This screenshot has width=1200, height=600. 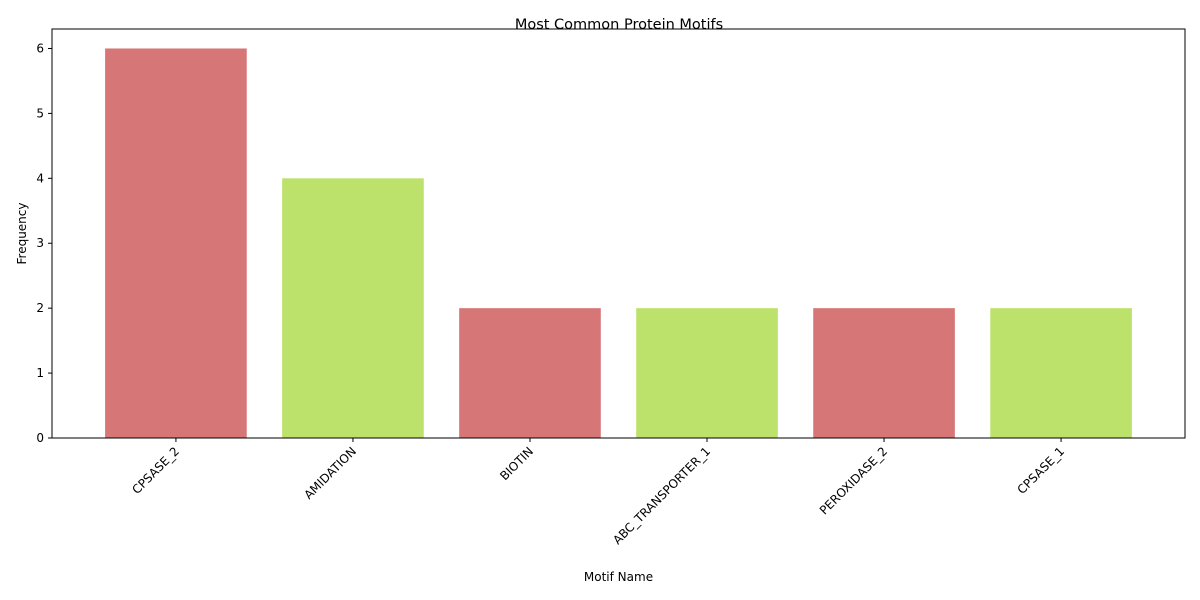 What do you see at coordinates (330, 473) in the screenshot?
I see `x-tick-label: AMIDATION` at bounding box center [330, 473].